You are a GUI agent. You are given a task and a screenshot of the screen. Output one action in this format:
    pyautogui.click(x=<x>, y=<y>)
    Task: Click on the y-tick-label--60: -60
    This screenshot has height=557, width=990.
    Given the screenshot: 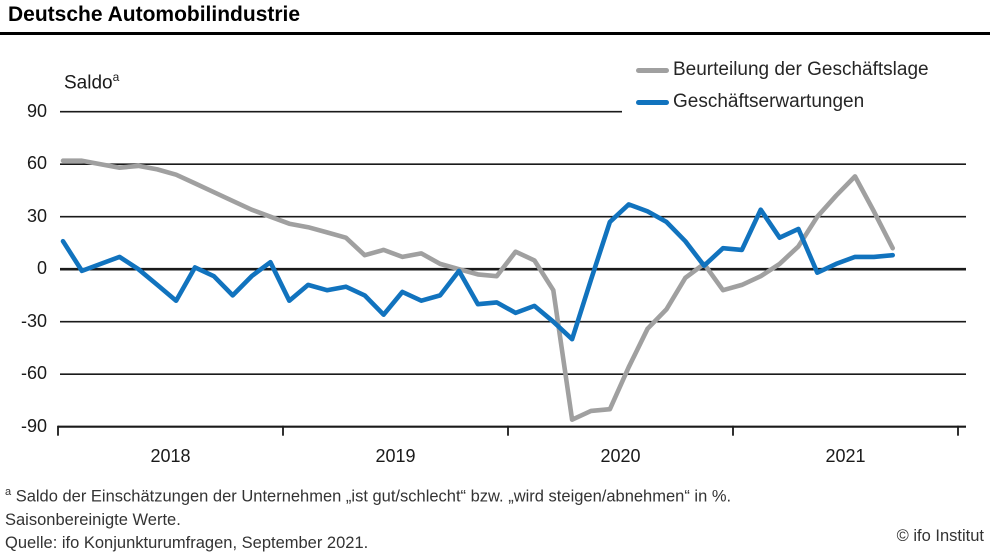 What is the action you would take?
    pyautogui.click(x=33, y=373)
    